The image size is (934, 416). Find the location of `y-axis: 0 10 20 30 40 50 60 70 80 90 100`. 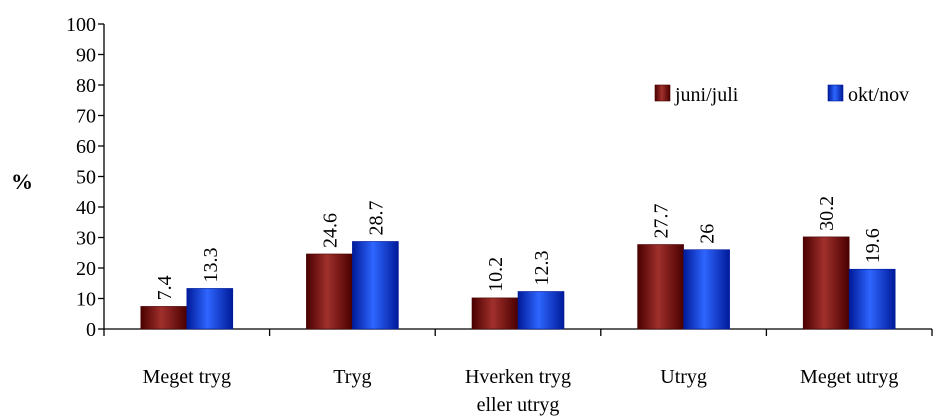

y-axis: 0 10 20 30 40 50 60 70 80 90 100 is located at coordinates (85, 177).